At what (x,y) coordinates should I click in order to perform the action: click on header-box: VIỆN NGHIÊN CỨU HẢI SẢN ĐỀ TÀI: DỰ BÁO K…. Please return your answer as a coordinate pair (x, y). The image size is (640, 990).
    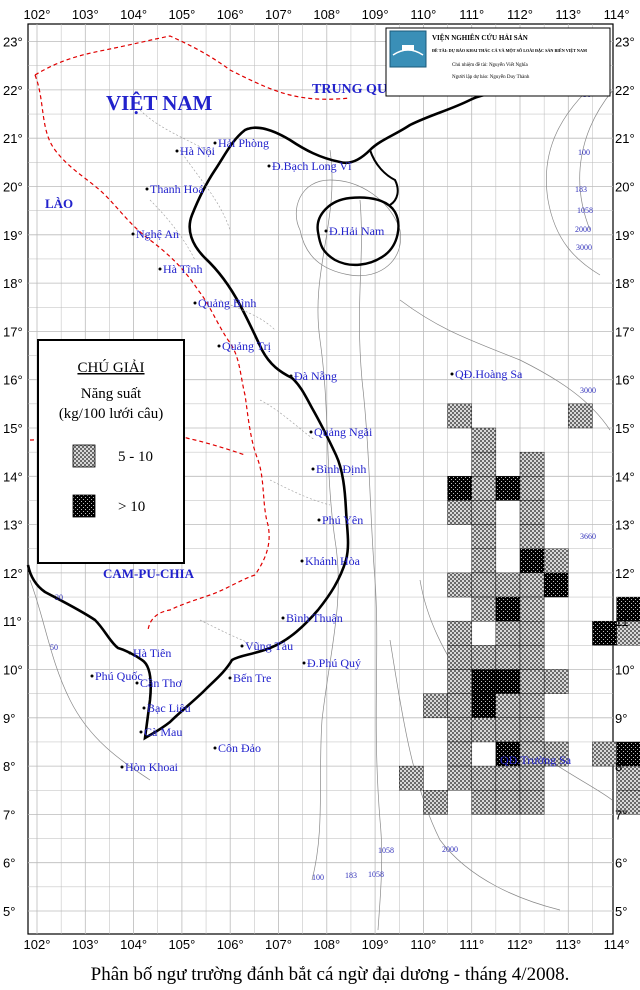
    Looking at the image, I should click on (498, 62).